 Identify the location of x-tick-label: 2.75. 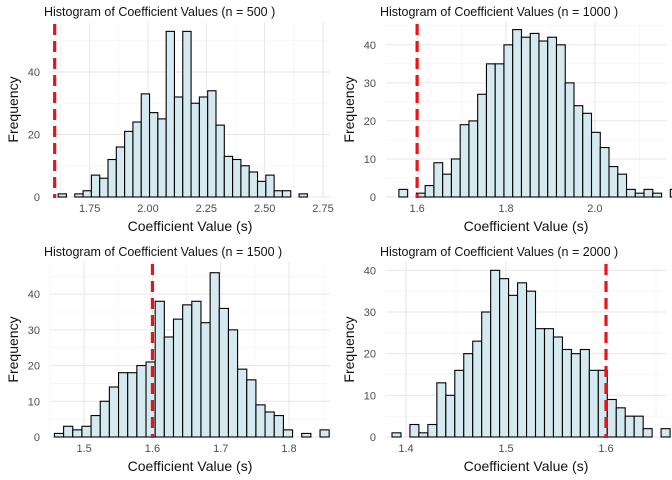
(322, 209).